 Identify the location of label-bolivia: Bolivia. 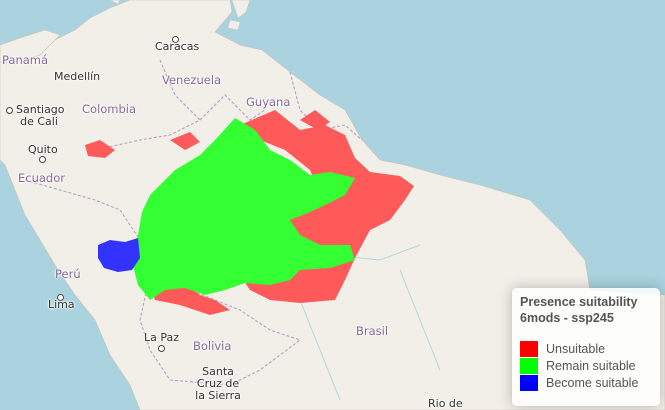
(212, 346).